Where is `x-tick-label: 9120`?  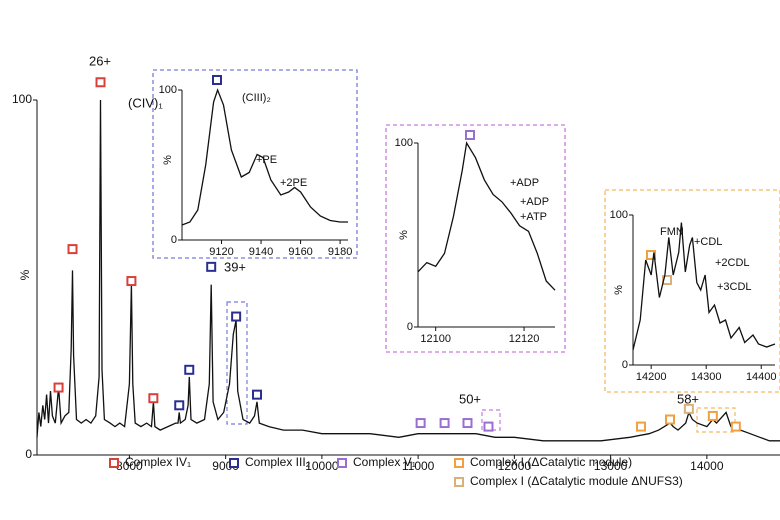 x-tick-label: 9120 is located at coordinates (221, 252).